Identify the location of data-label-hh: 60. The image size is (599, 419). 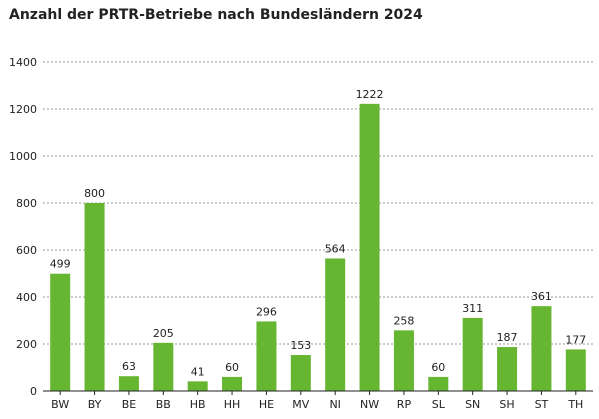
(232, 367).